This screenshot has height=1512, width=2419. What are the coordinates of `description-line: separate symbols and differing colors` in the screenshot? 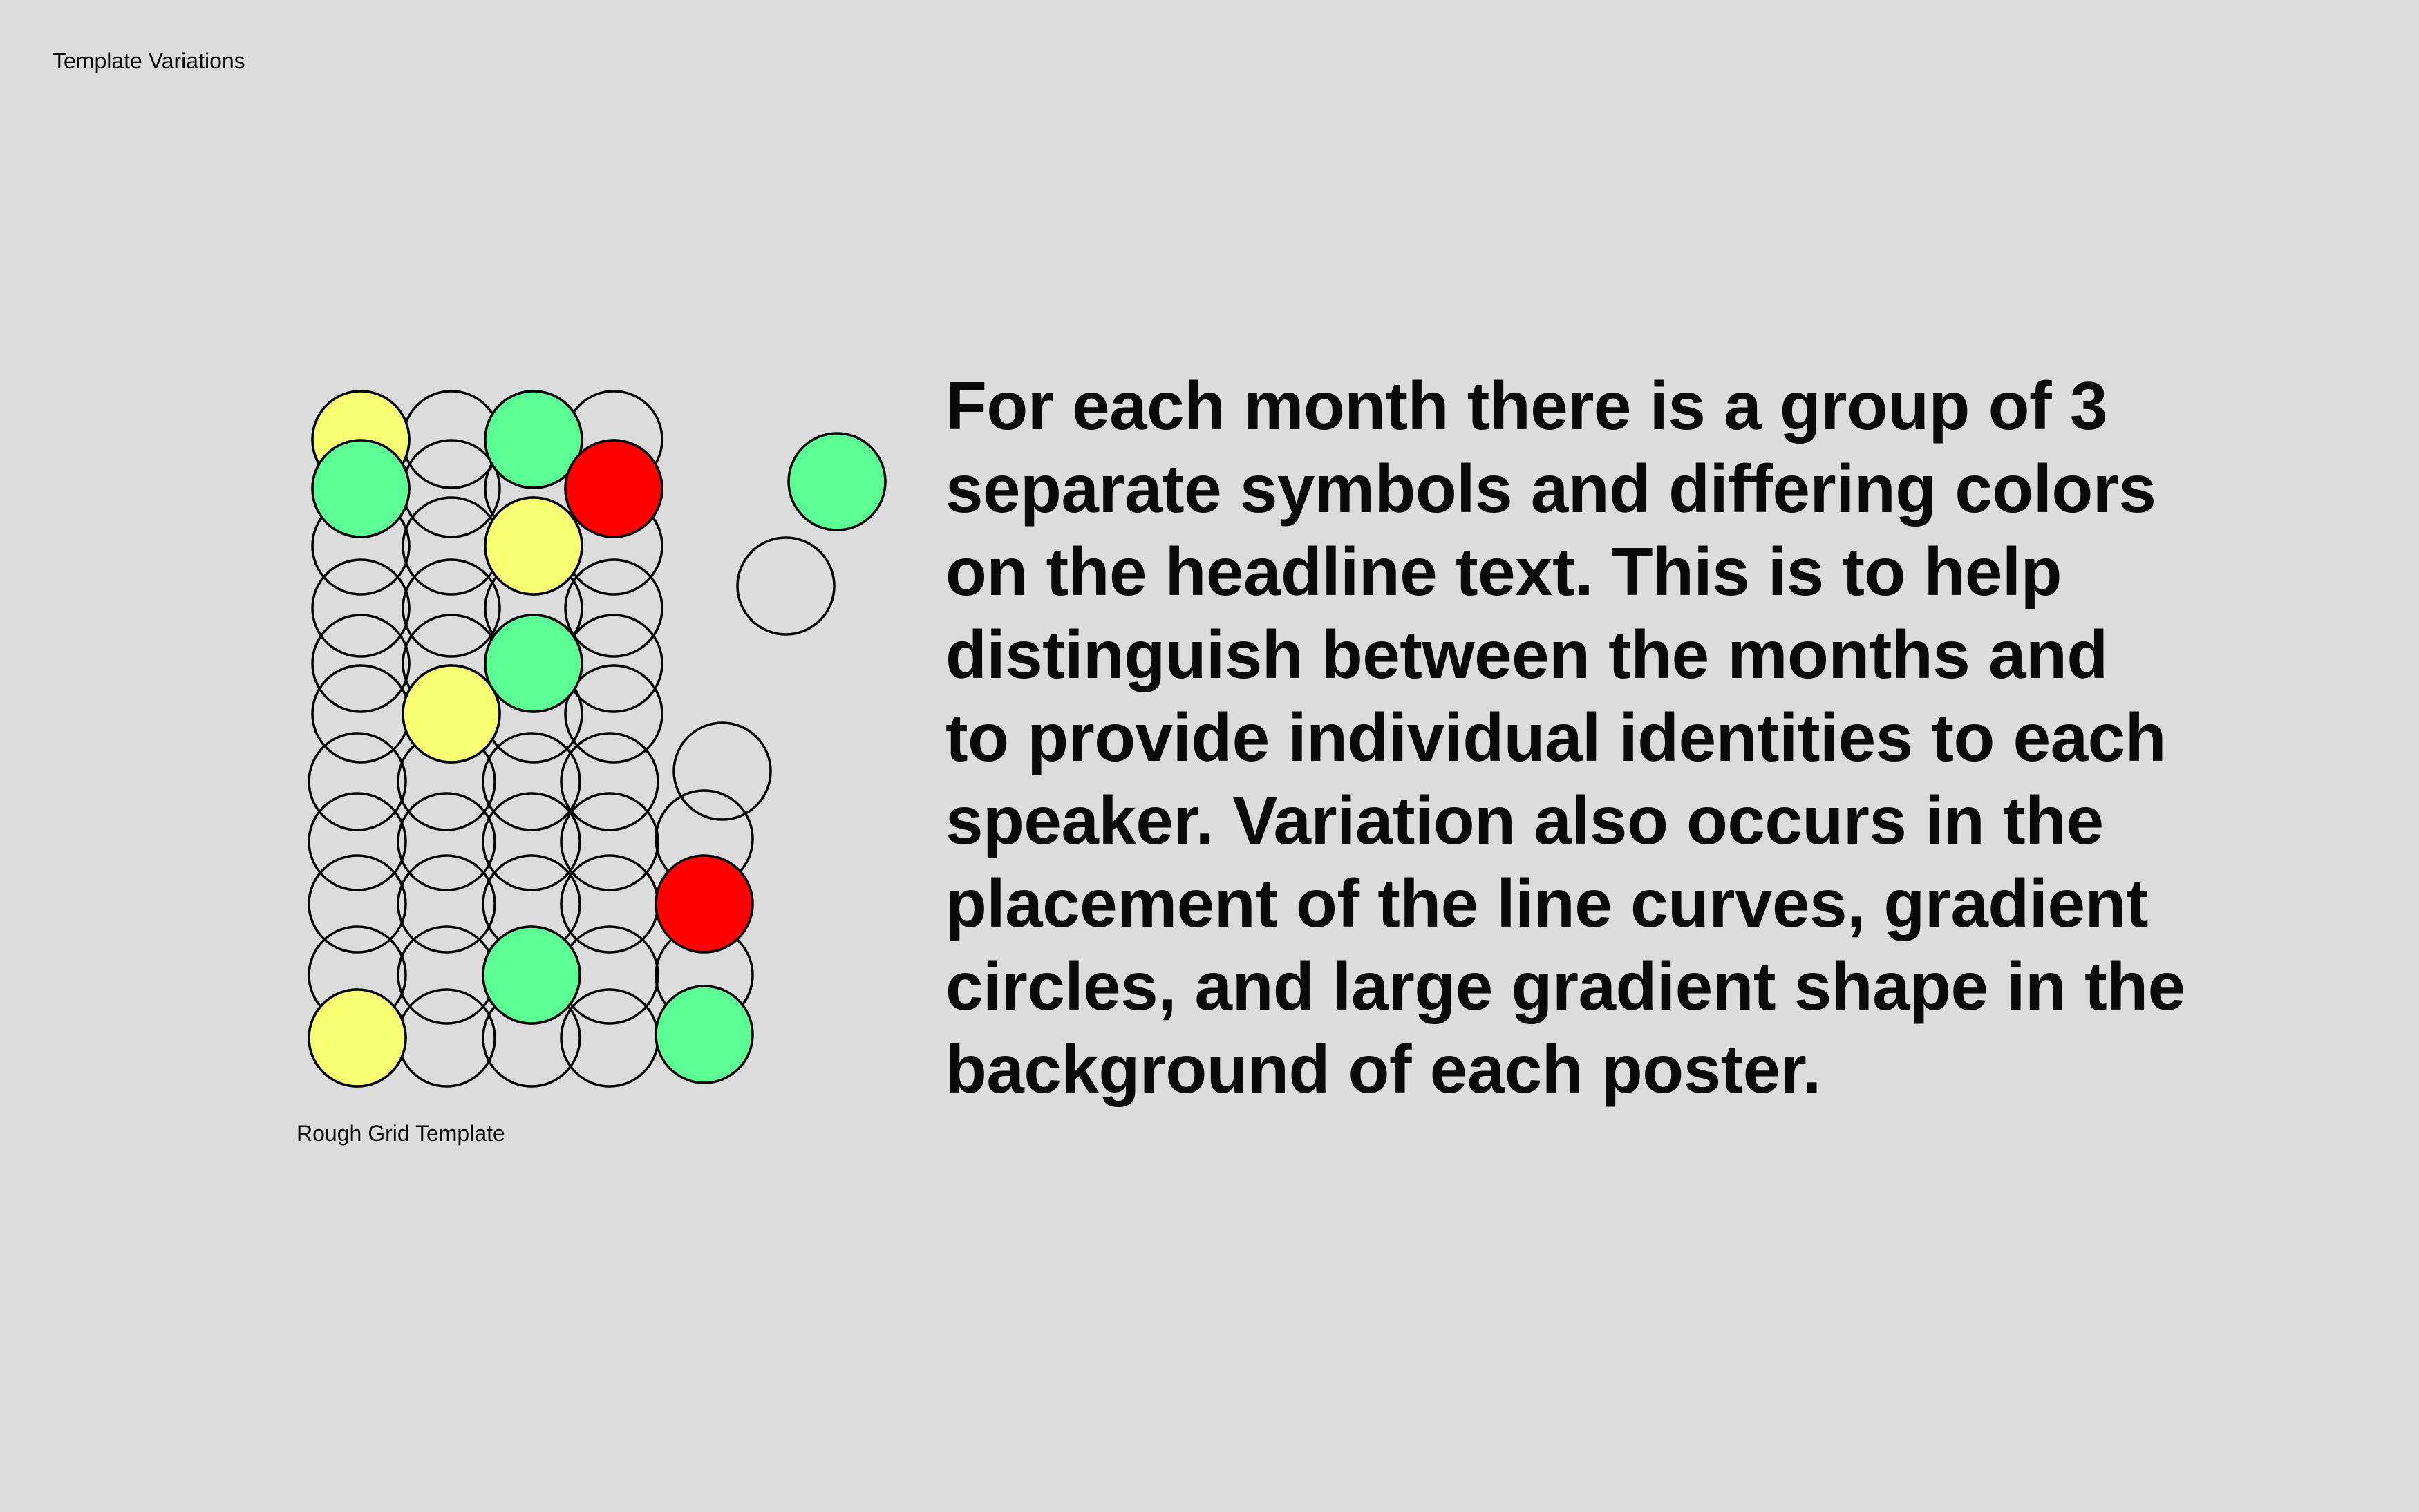 It's located at (1550, 489).